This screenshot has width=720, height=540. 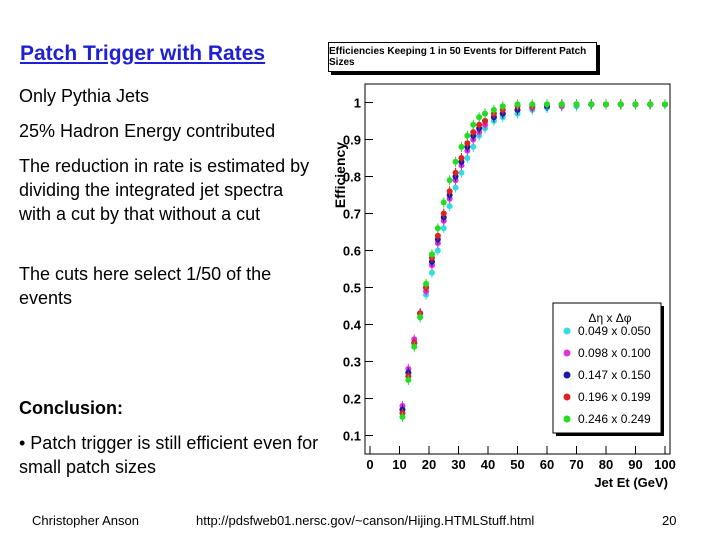 What do you see at coordinates (84, 96) in the screenshot?
I see `text-pythia-jets: Only Pythia Jets` at bounding box center [84, 96].